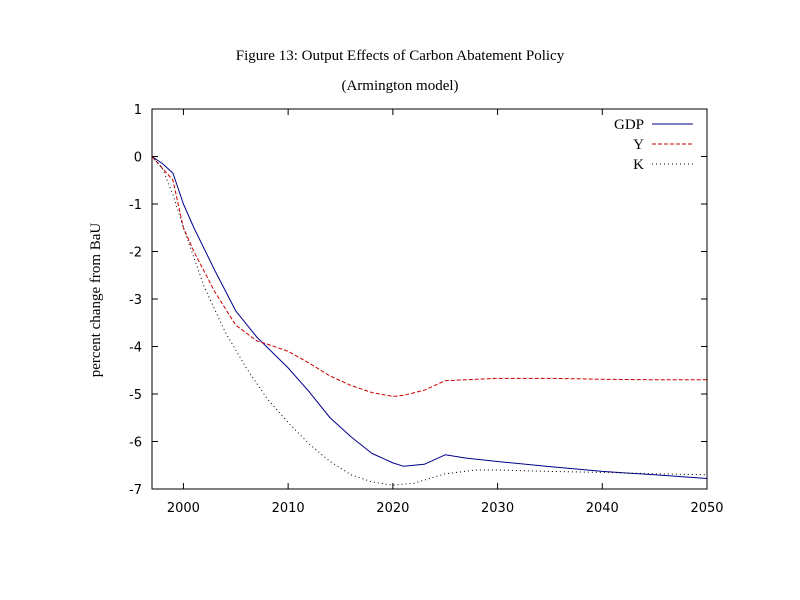 This screenshot has width=800, height=600. I want to click on y-tick-label: -6, so click(135, 443).